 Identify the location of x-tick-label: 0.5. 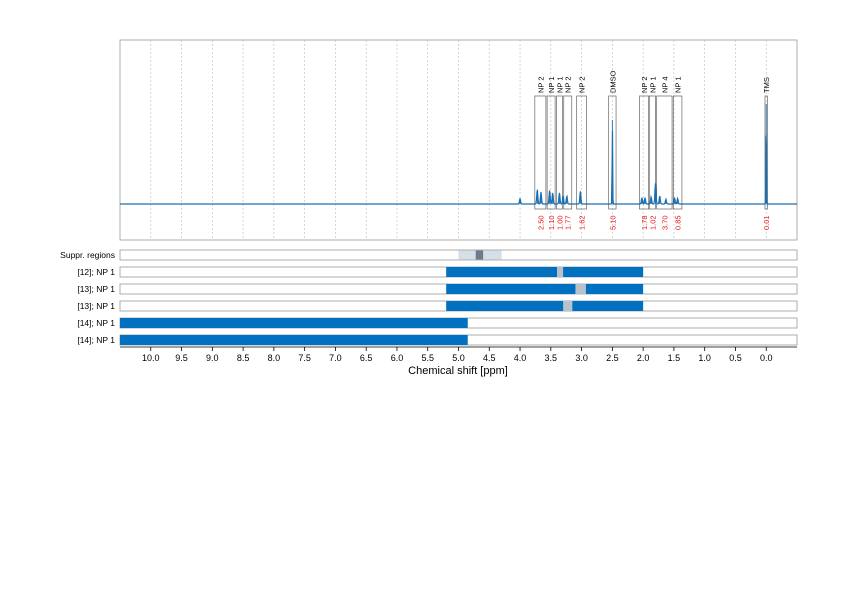
(735, 358).